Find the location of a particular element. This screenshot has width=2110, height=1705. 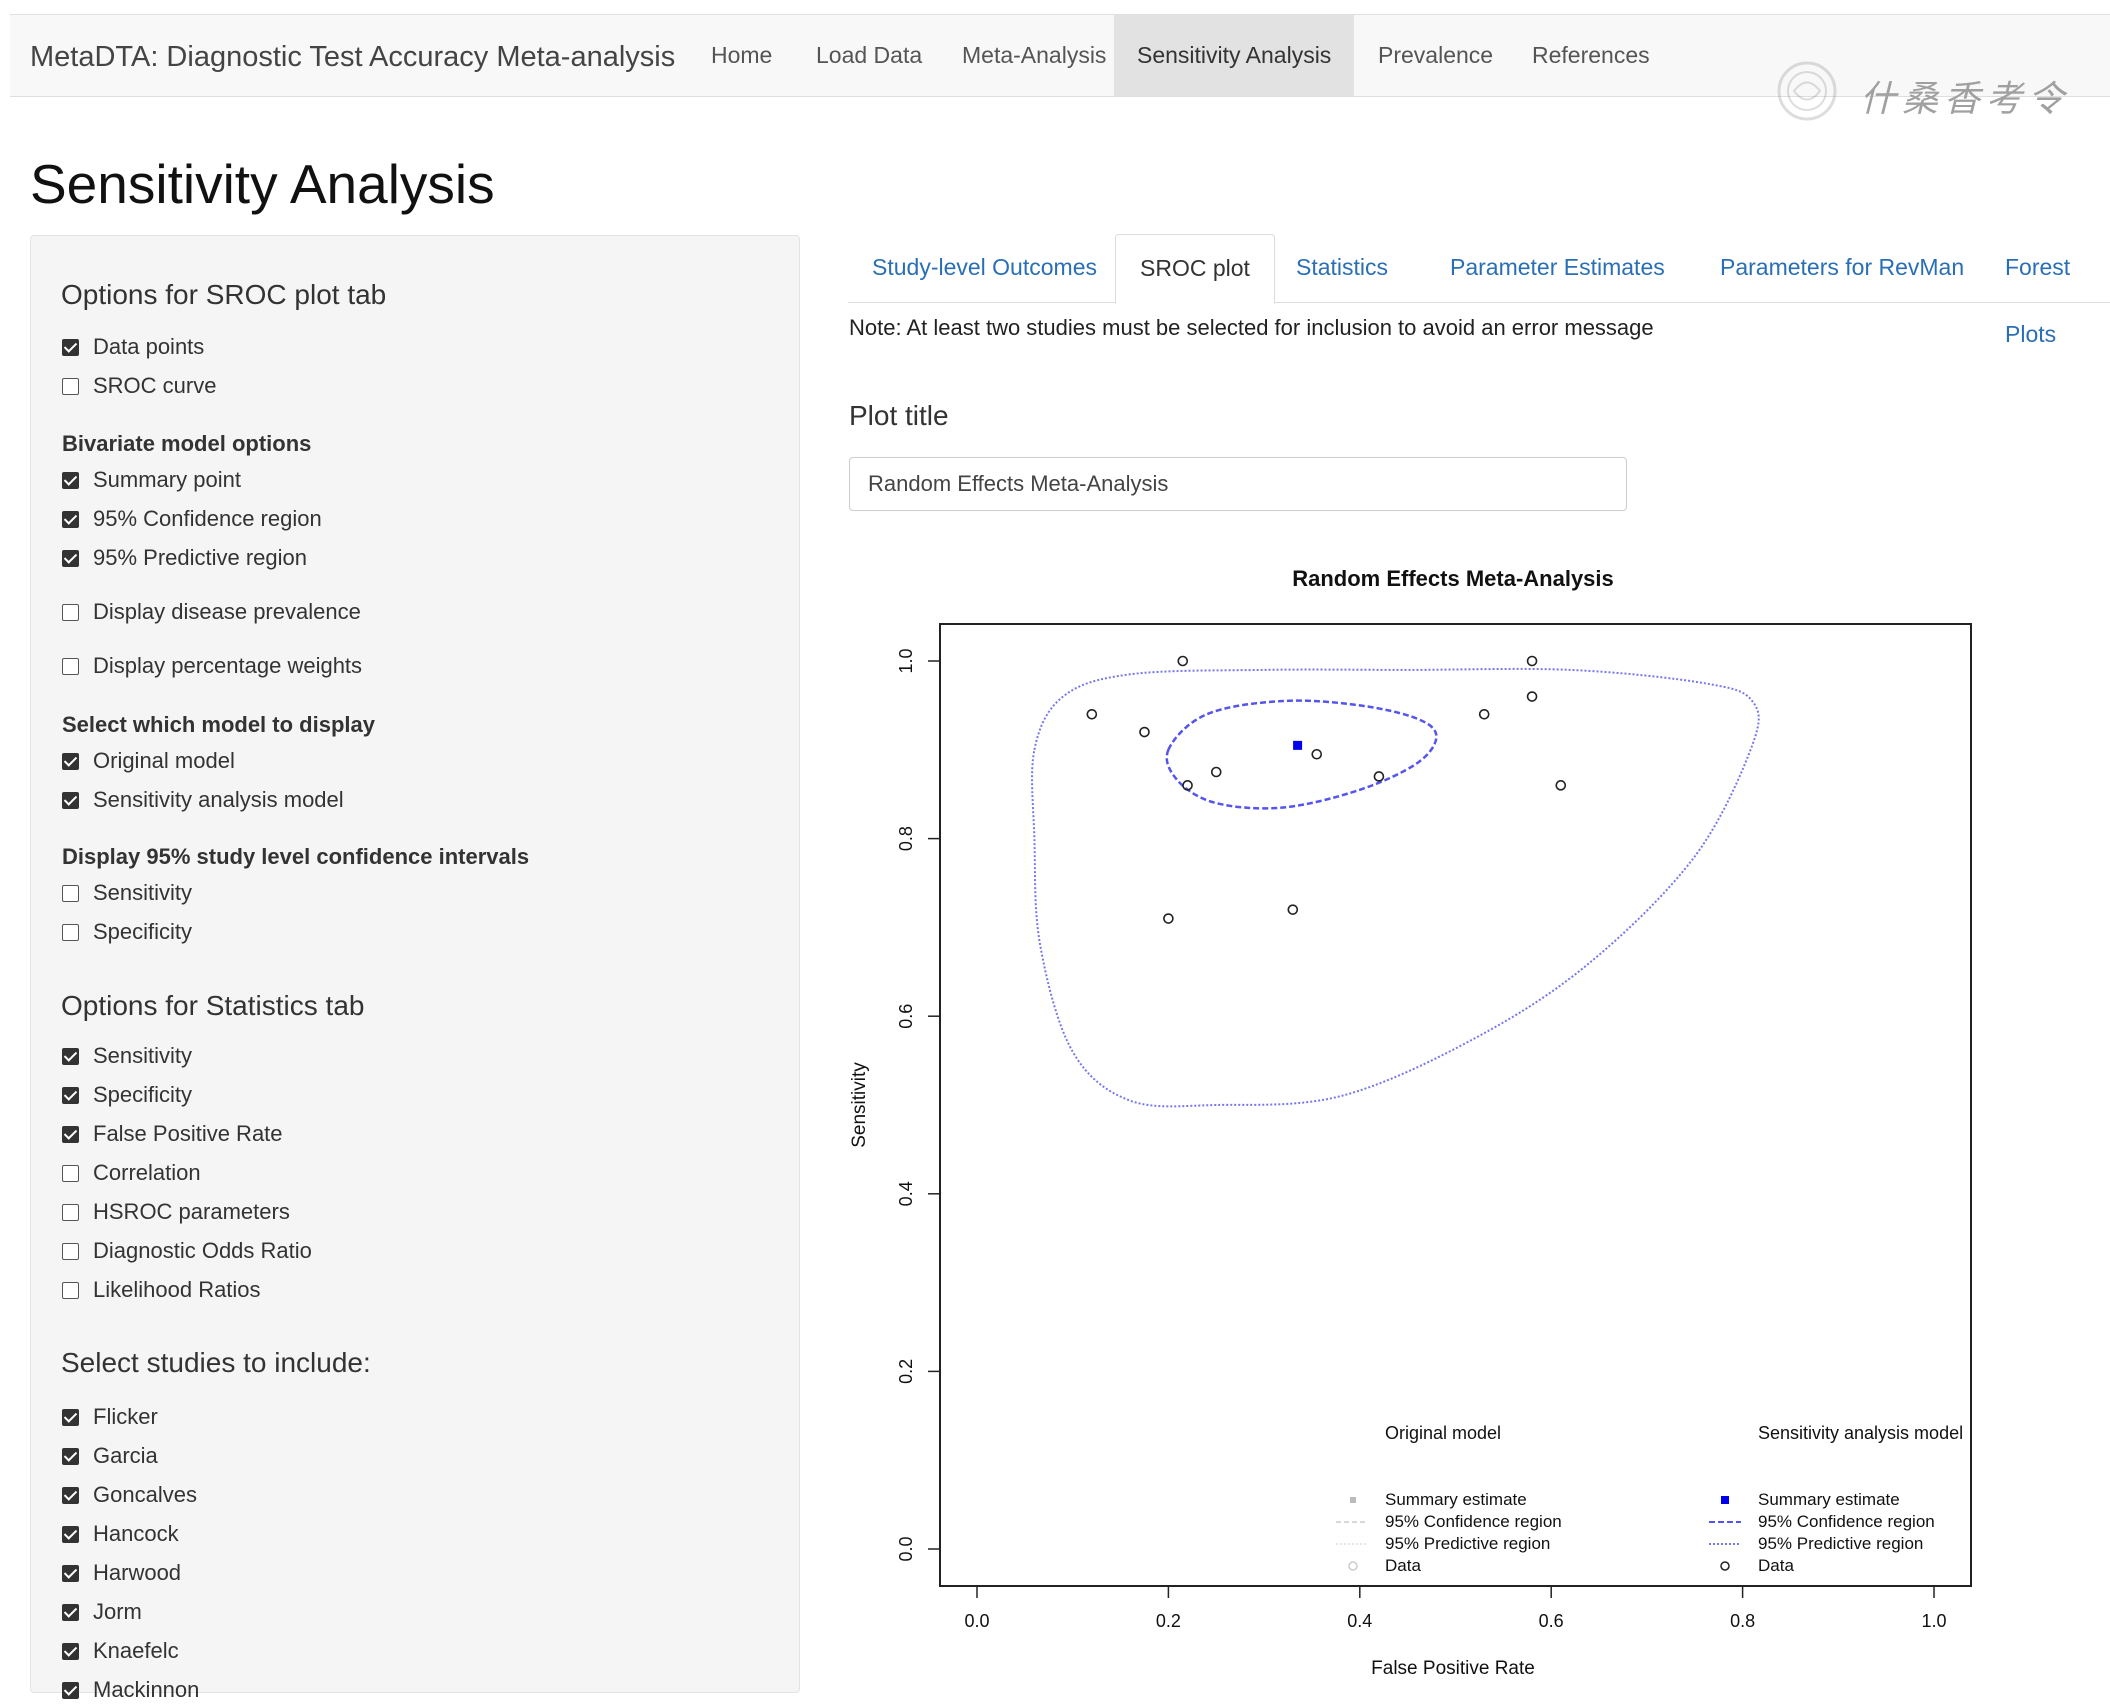

nav-load-data: Load Data is located at coordinates (869, 55).